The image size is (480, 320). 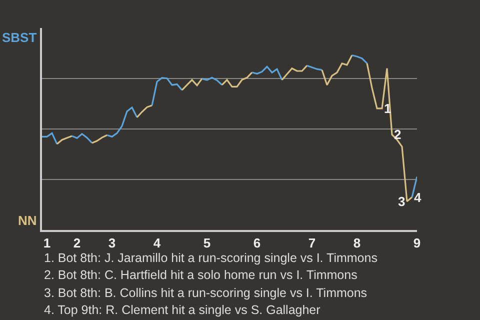 What do you see at coordinates (211, 258) in the screenshot?
I see `text: 1. Bot 8th: J. Jaramillo hit a run-scoring single vs I. Timmons` at bounding box center [211, 258].